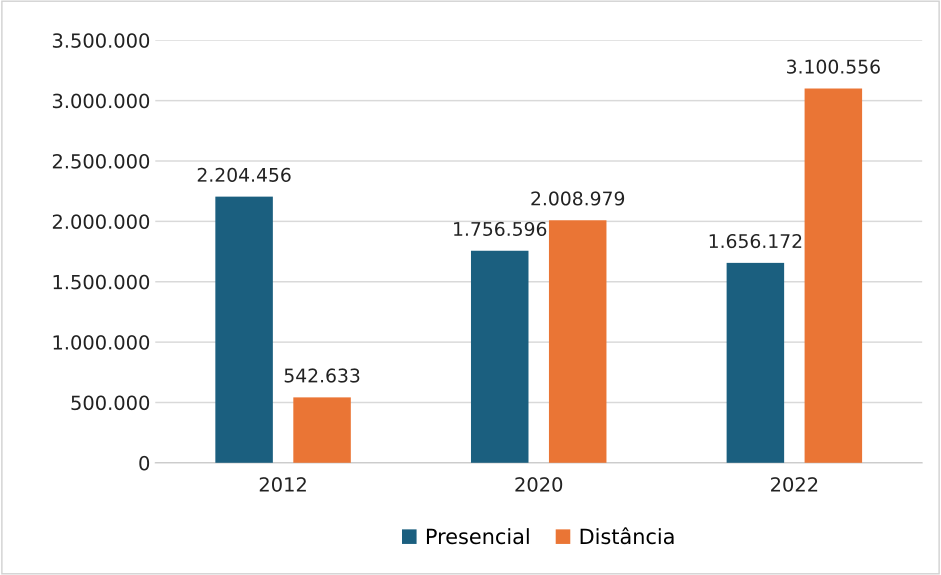 The image size is (941, 575). What do you see at coordinates (322, 375) in the screenshot?
I see `data-label: 542.633` at bounding box center [322, 375].